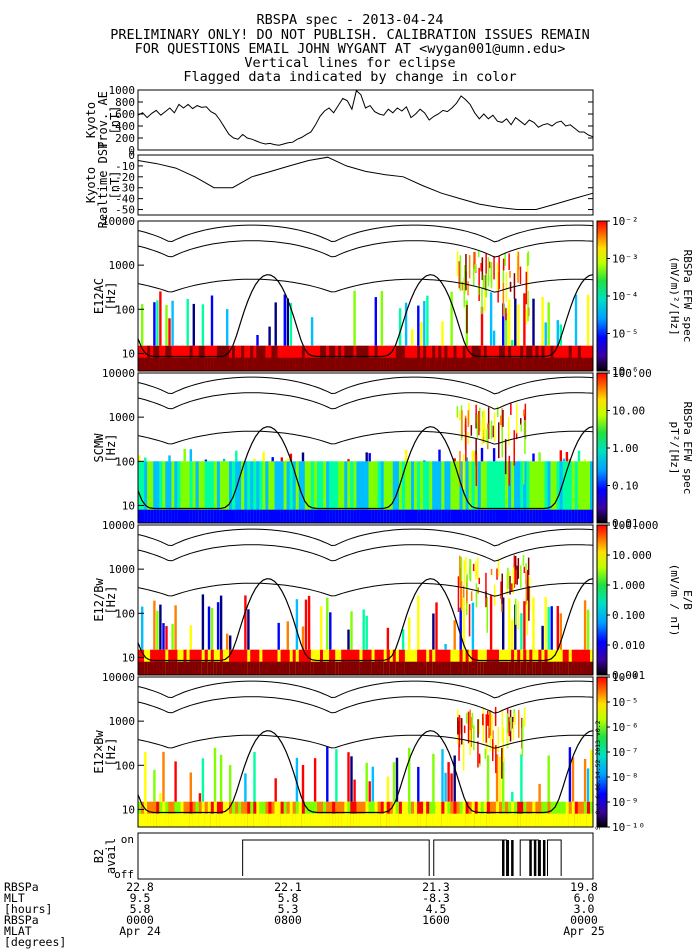  What do you see at coordinates (115, 120) in the screenshot?
I see `ae-ylabel-3: [nT]` at bounding box center [115, 120].